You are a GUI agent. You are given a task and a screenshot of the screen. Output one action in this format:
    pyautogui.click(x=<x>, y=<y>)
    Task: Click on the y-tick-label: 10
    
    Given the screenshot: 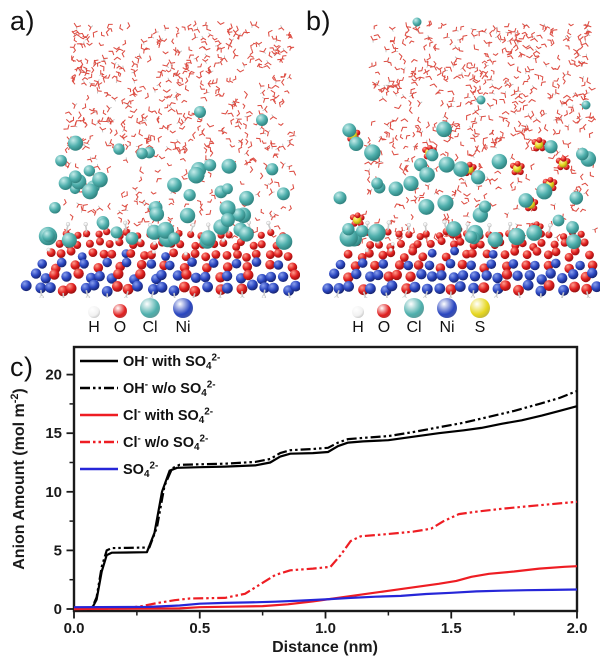 What is the action you would take?
    pyautogui.click(x=53, y=492)
    